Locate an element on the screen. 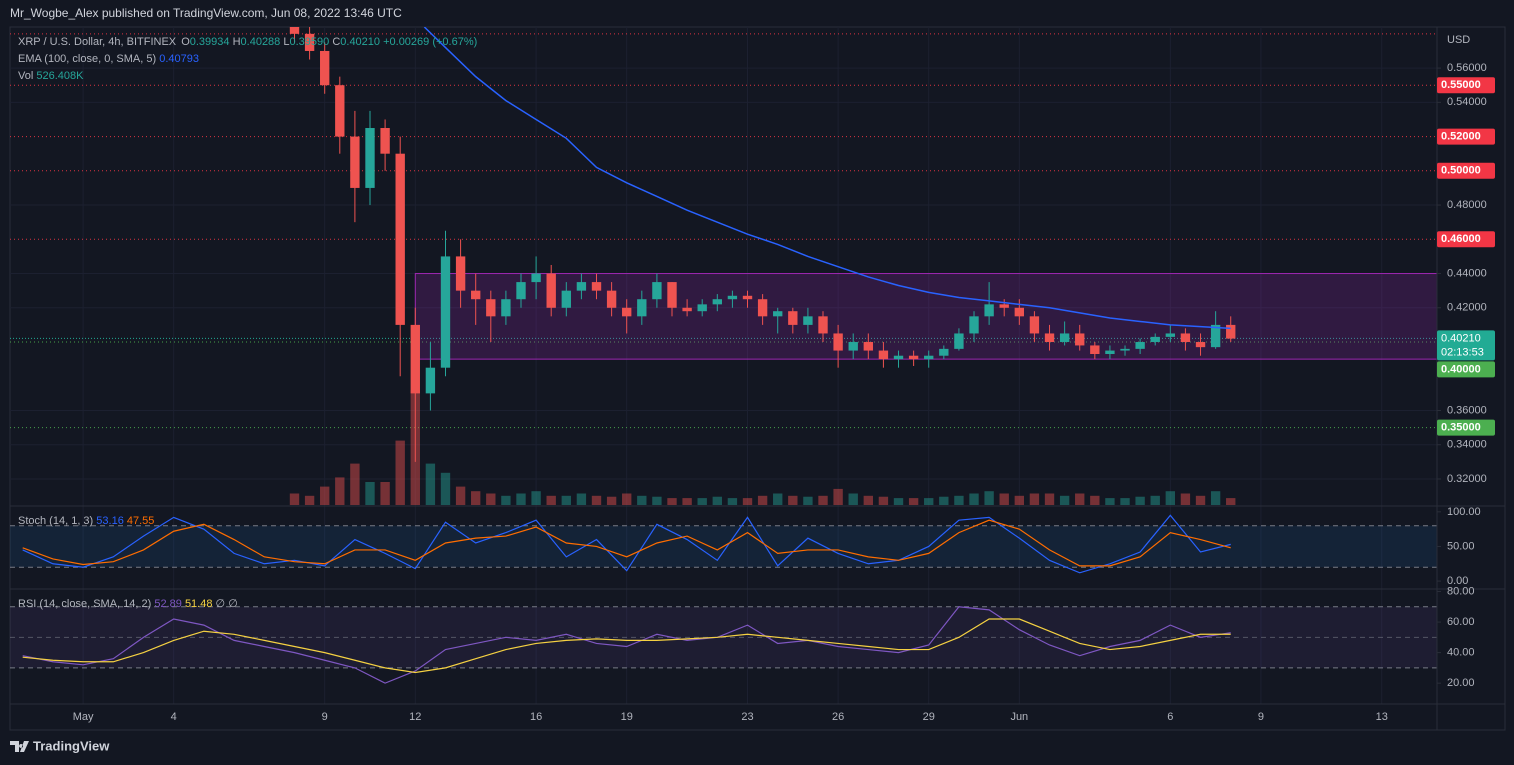 This screenshot has height=765, width=1514. ema-name: EMA (100, close, 0, SMA, 5) is located at coordinates (87, 59).